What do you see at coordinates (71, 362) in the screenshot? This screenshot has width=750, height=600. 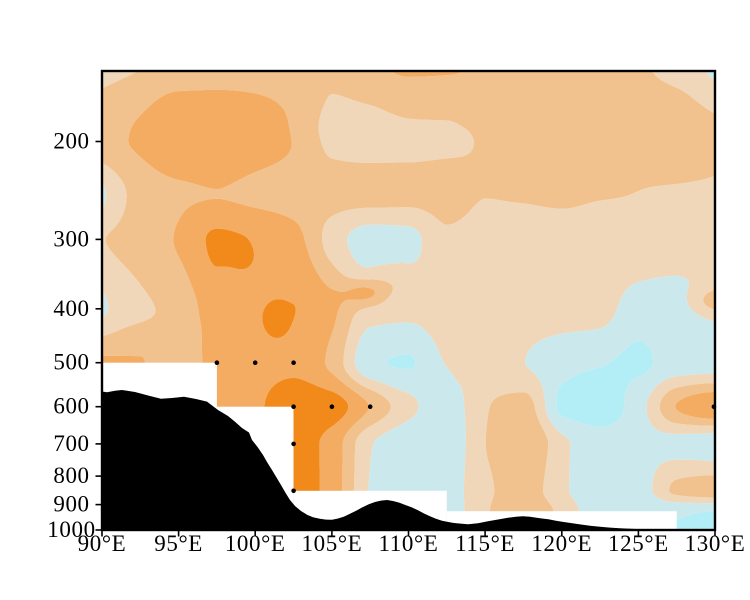 I see `svg-text: 500` at bounding box center [71, 362].